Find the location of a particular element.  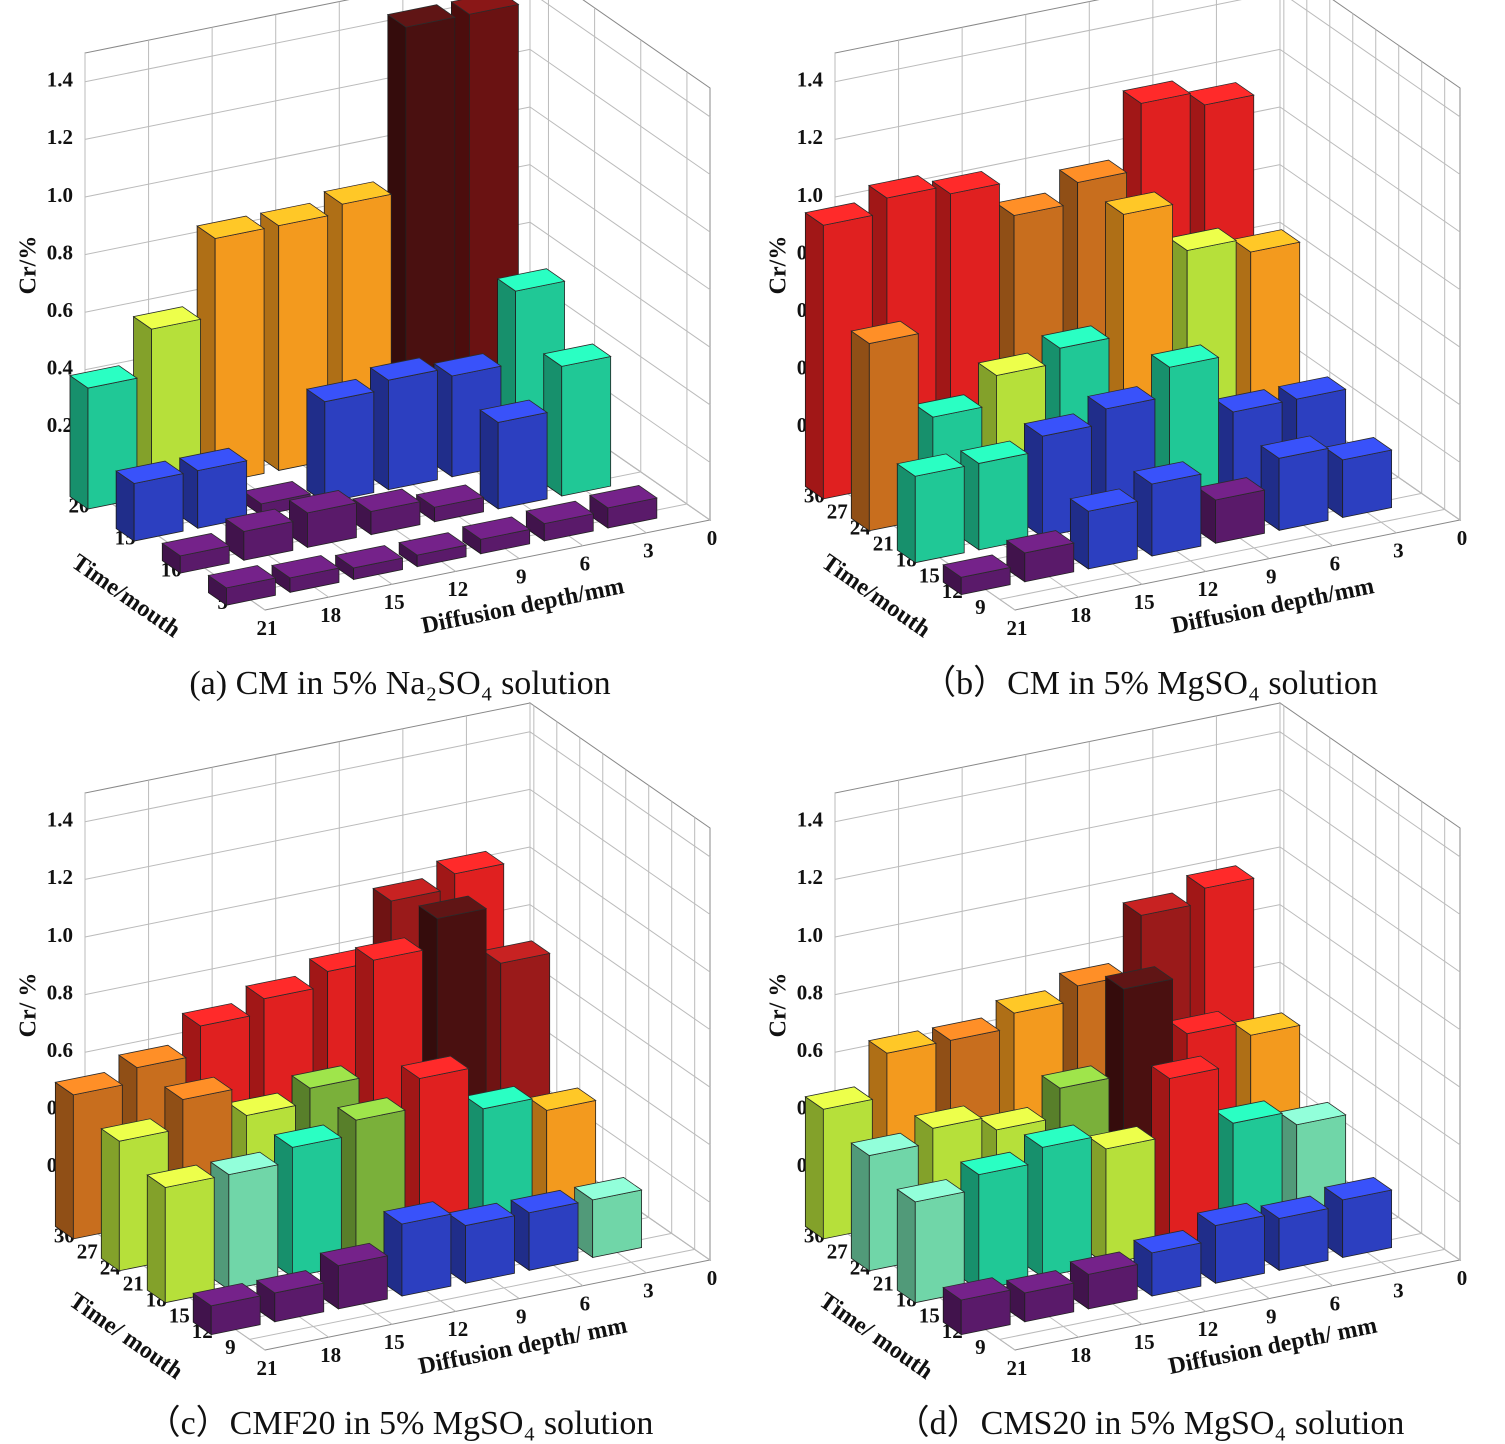

x-tick-label: 18 is located at coordinates (330, 1355).